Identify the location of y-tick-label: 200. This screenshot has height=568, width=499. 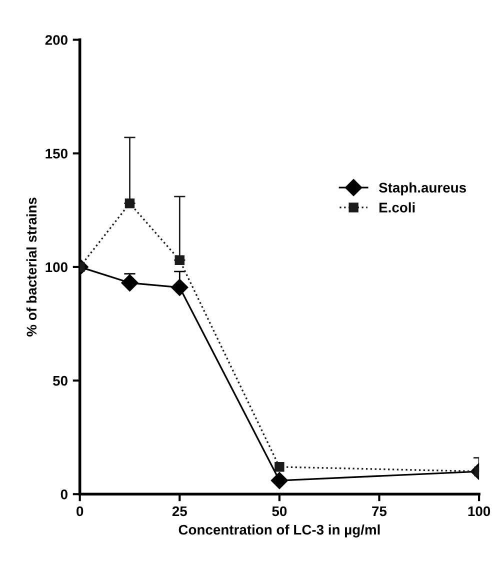
(56, 40).